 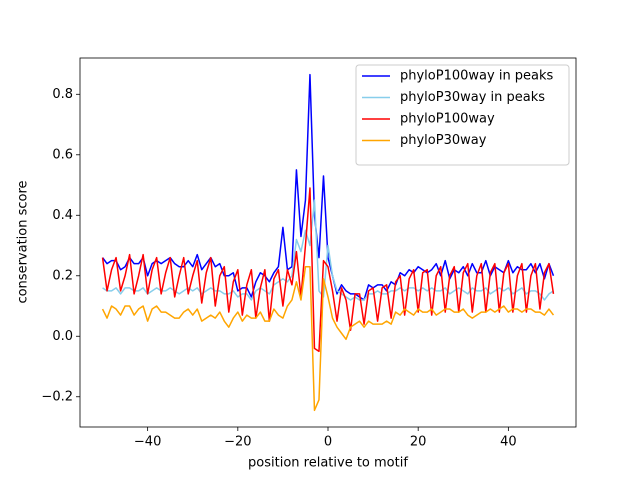 What do you see at coordinates (477, 76) in the screenshot?
I see `legend-label: phyloP100way in peaks` at bounding box center [477, 76].